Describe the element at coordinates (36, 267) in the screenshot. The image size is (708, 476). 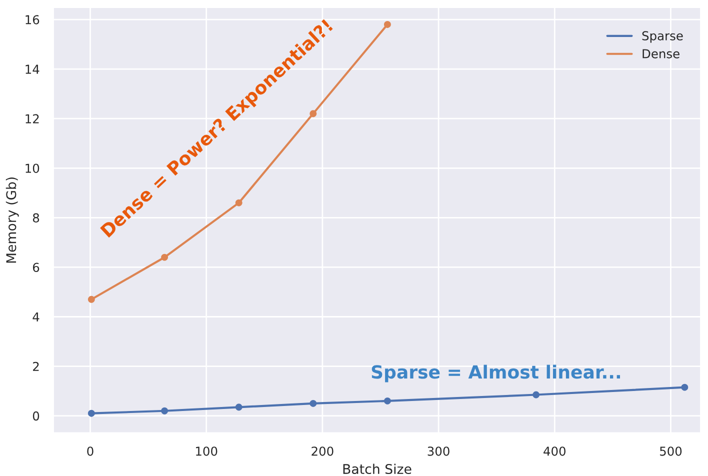
I see `y-tick-label: 6` at that location.